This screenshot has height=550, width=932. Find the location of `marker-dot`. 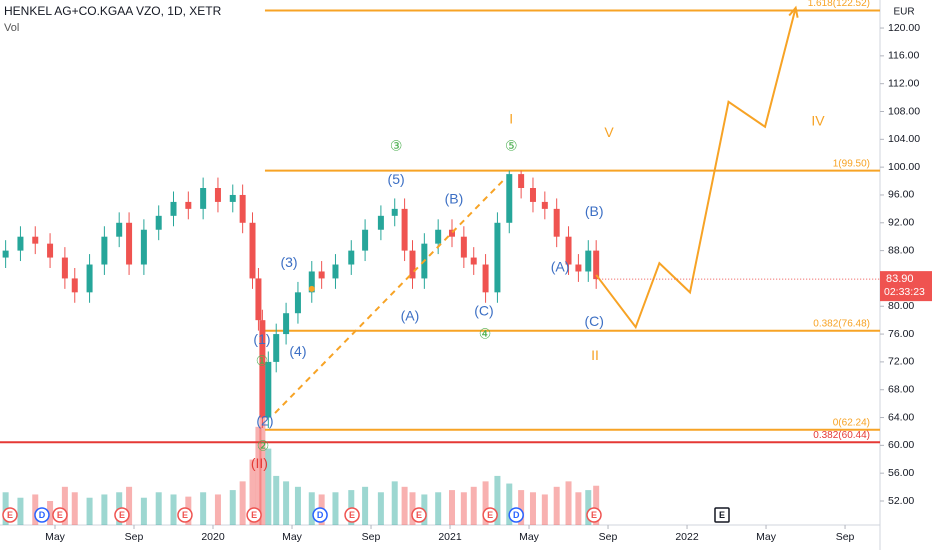

marker-dot is located at coordinates (311, 288).